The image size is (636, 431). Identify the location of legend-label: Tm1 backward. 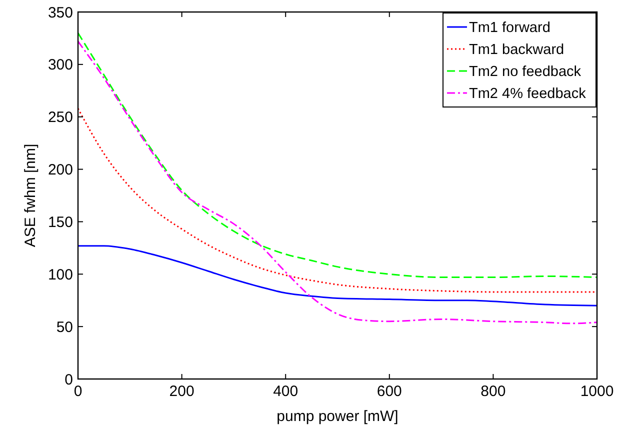
(516, 50).